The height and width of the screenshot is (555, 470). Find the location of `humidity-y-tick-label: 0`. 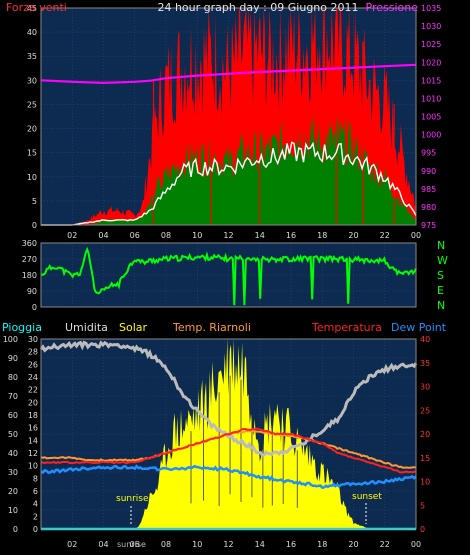

humidity-y-tick-label: 0 is located at coordinates (35, 529).